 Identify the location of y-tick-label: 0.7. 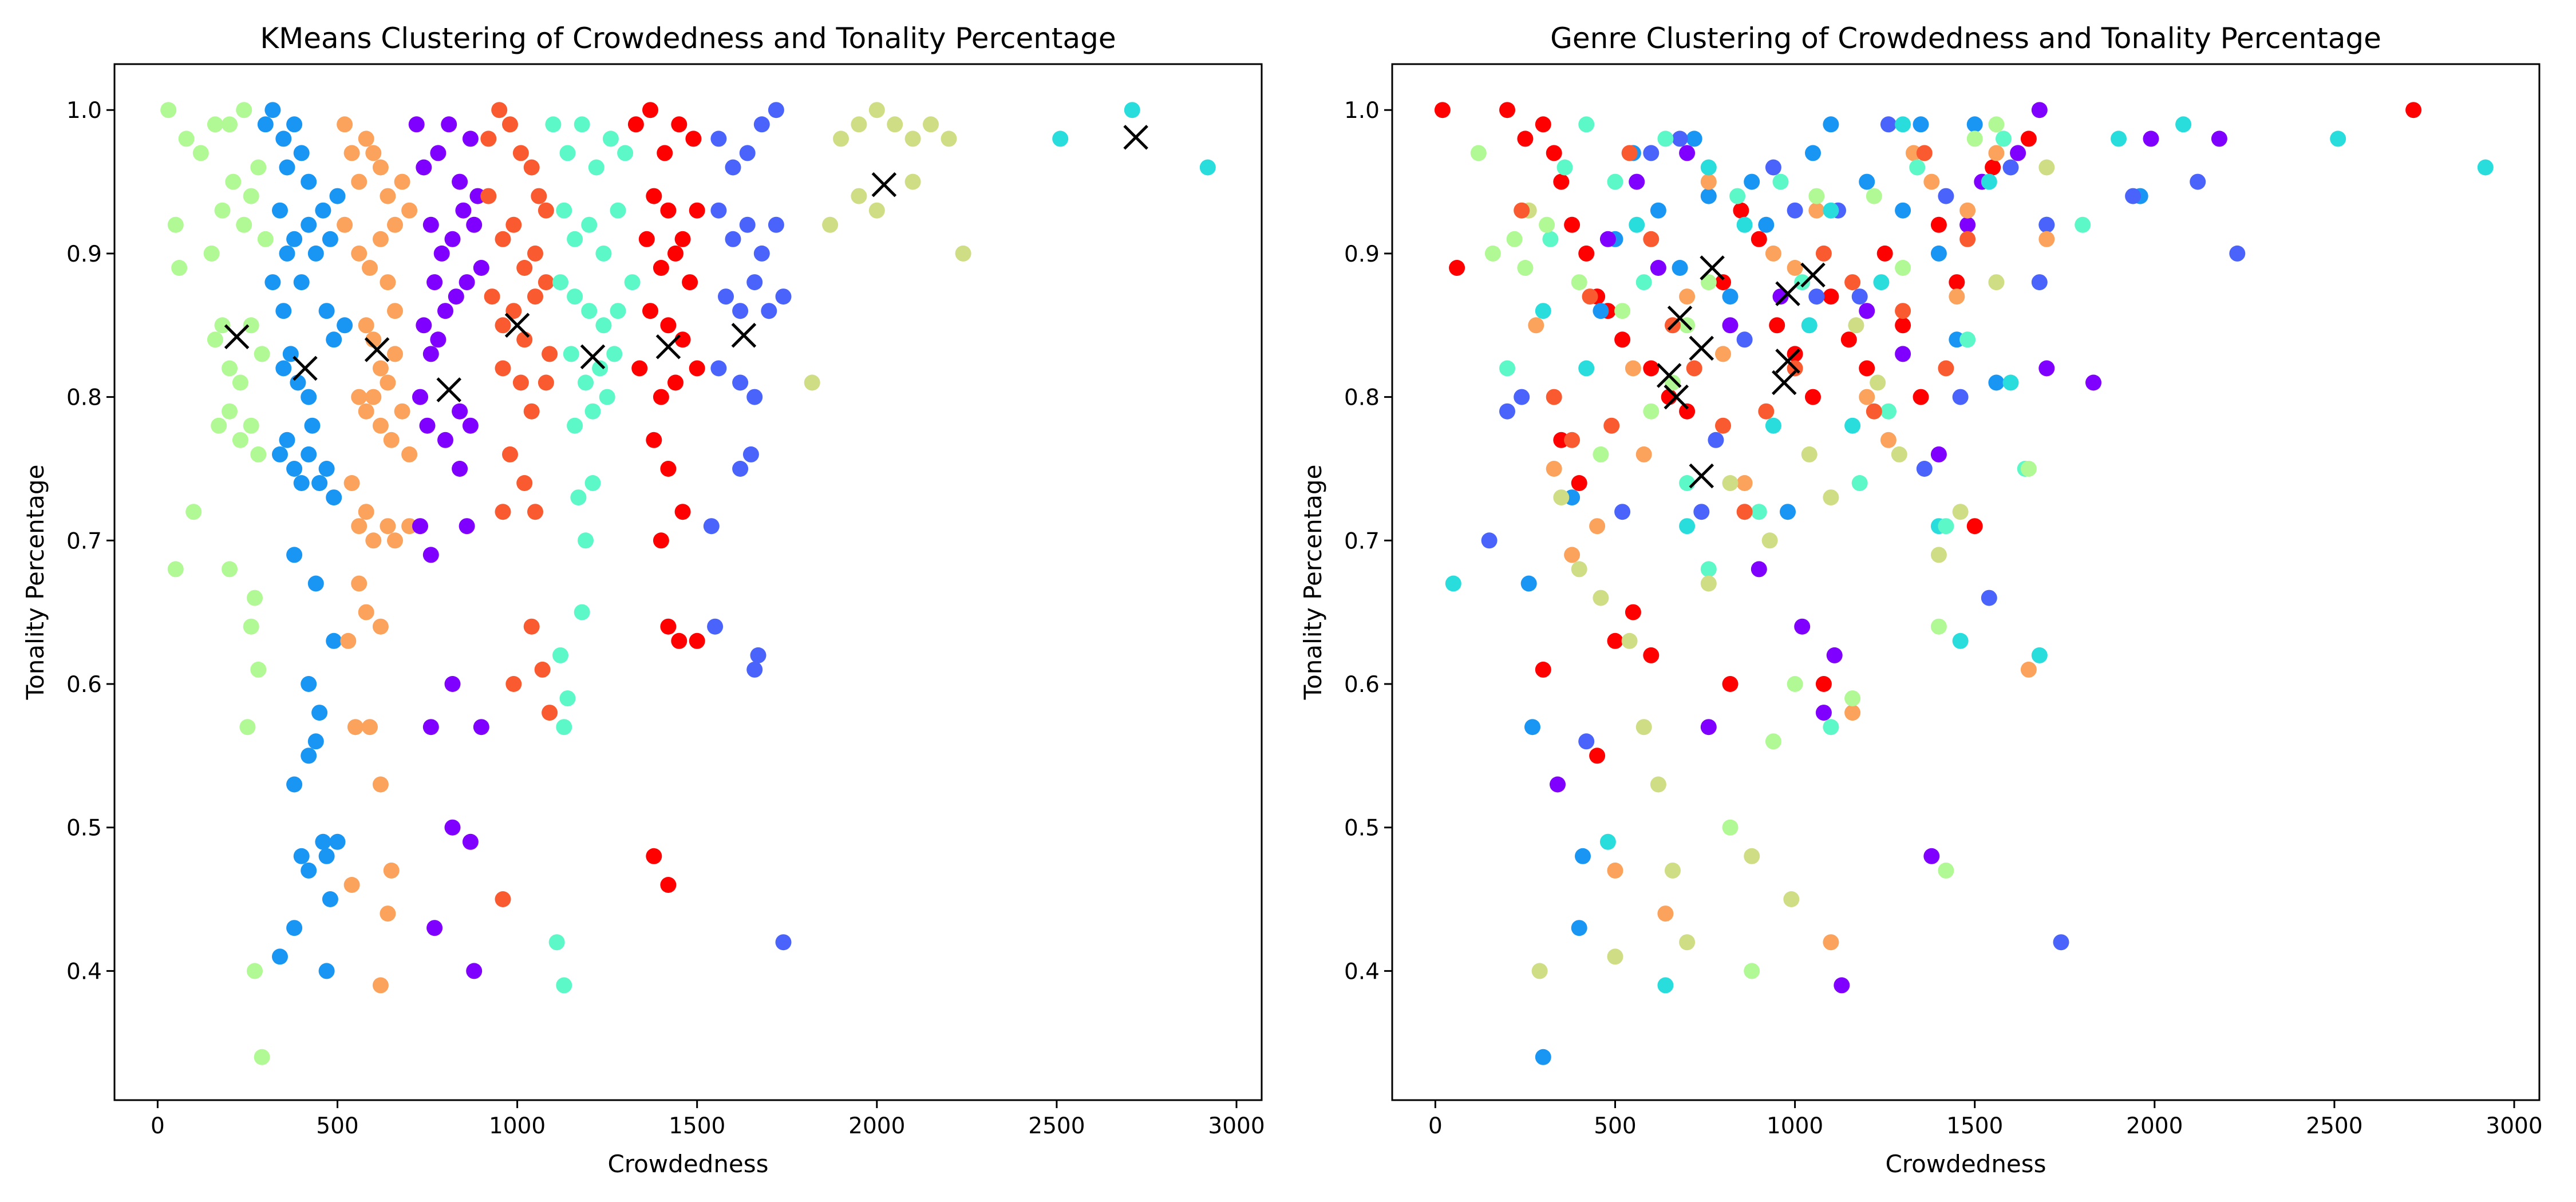
(1362, 541).